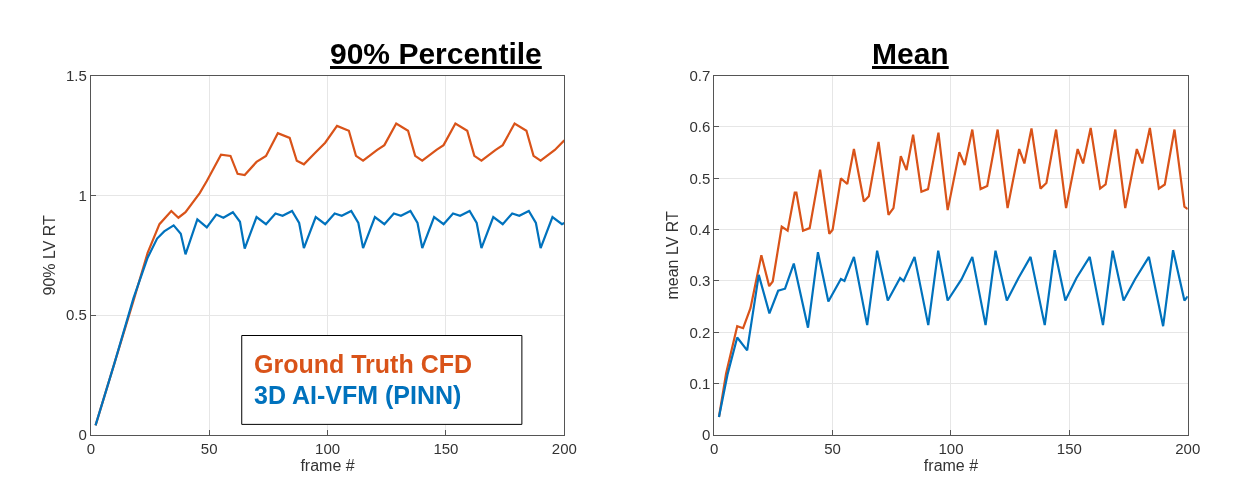  What do you see at coordinates (700, 281) in the screenshot?
I see `y-tick-label: 0.3` at bounding box center [700, 281].